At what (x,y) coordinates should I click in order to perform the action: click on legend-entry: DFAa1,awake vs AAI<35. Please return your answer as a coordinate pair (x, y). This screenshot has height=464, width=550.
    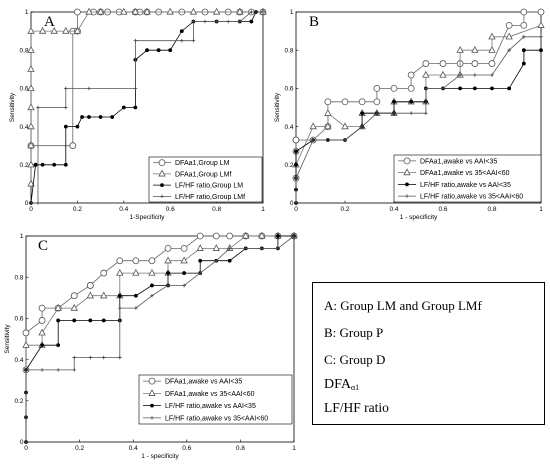
    Looking at the image, I should click on (447, 161).